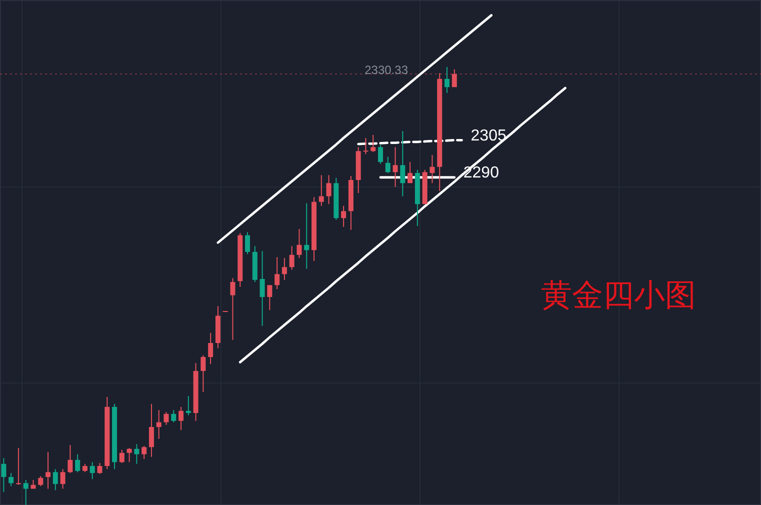 The height and width of the screenshot is (505, 761). What do you see at coordinates (386, 70) in the screenshot?
I see `annotation: 2330.33` at bounding box center [386, 70].